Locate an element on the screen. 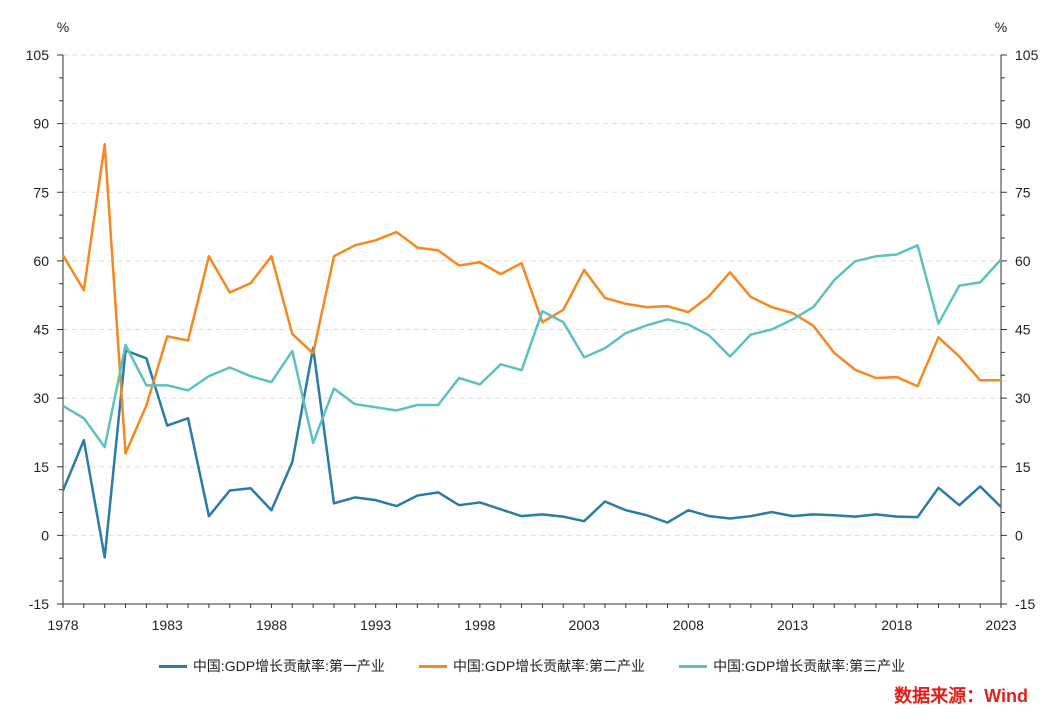 Image resolution: width=1064 pixels, height=720 pixels. x-tick-label: 2023 is located at coordinates (1000, 625).